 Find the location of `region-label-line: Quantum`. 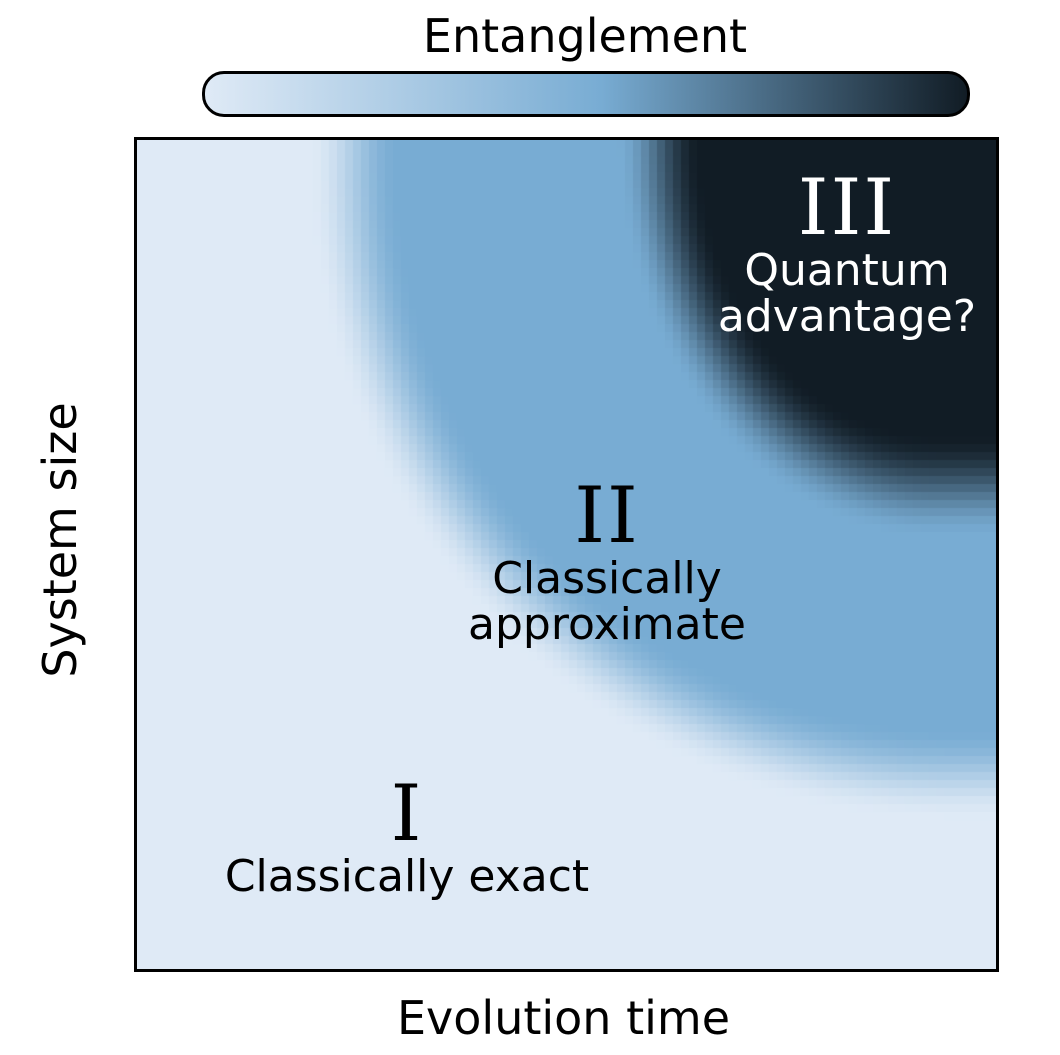

region-label-line: Quantum is located at coordinates (847, 270).